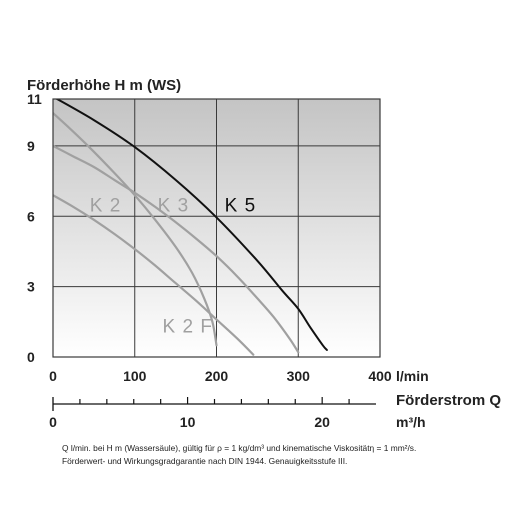  What do you see at coordinates (31, 146) in the screenshot?
I see `y-tick-label: 9` at bounding box center [31, 146].